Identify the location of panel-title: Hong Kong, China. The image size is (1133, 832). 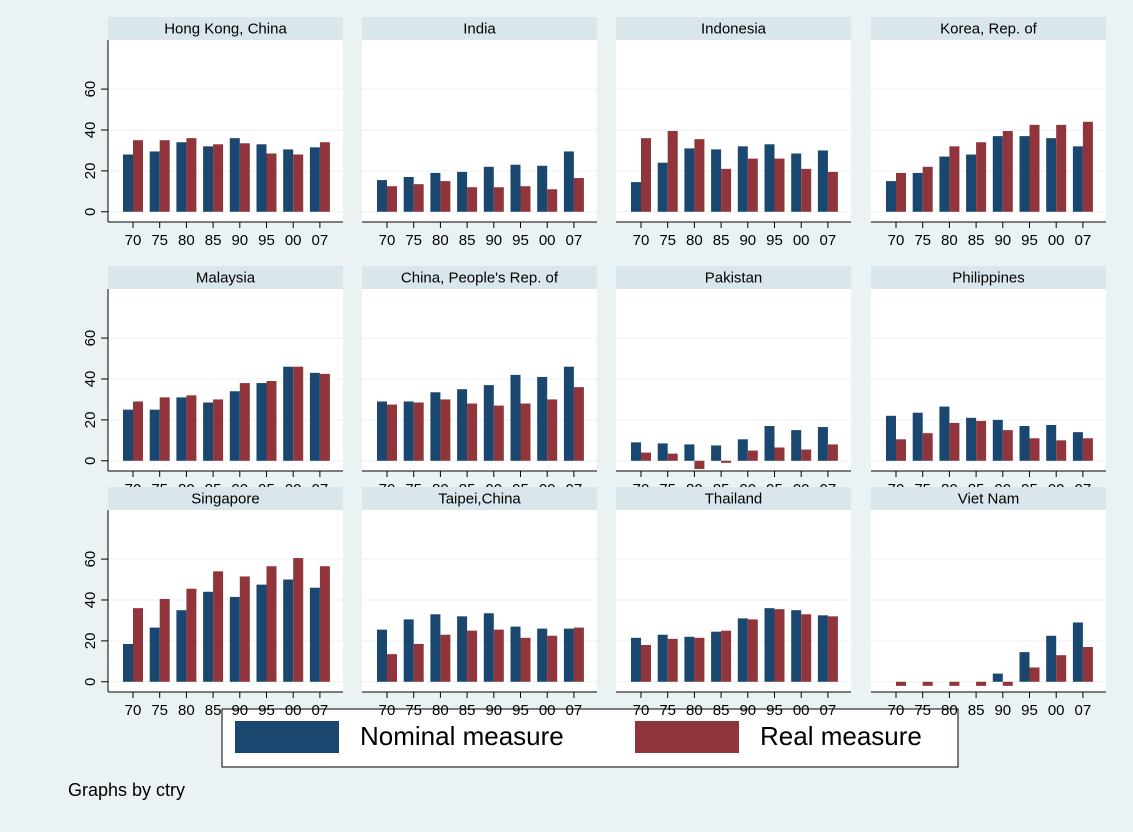
(225, 28).